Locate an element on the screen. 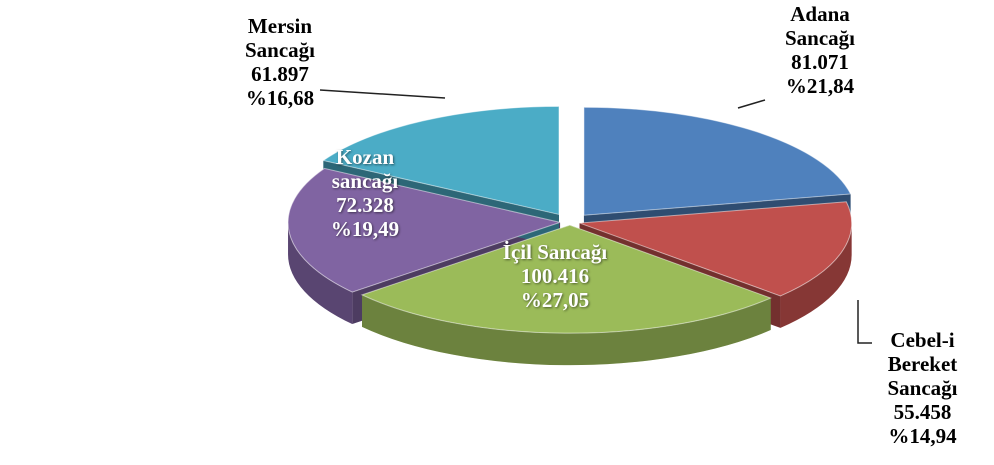  slice-label: İçil Sancağı 100.416 %27,05 is located at coordinates (555, 276).